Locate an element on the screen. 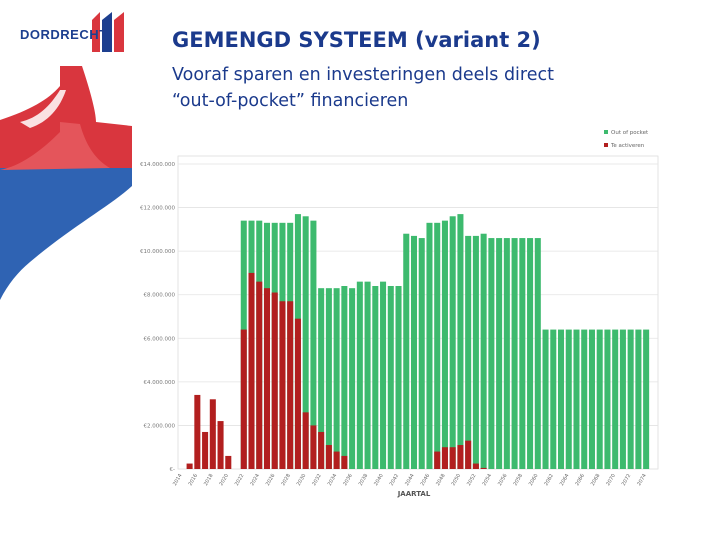 This screenshot has height=540, width=720. logo-flag-red is located at coordinates (96, 32).